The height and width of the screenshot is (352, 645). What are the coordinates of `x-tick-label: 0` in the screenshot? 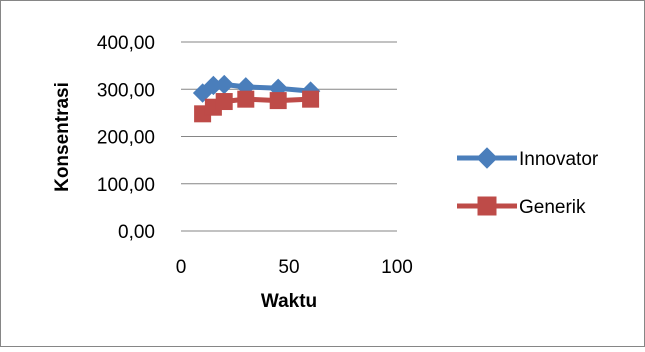 It's located at (181, 267).